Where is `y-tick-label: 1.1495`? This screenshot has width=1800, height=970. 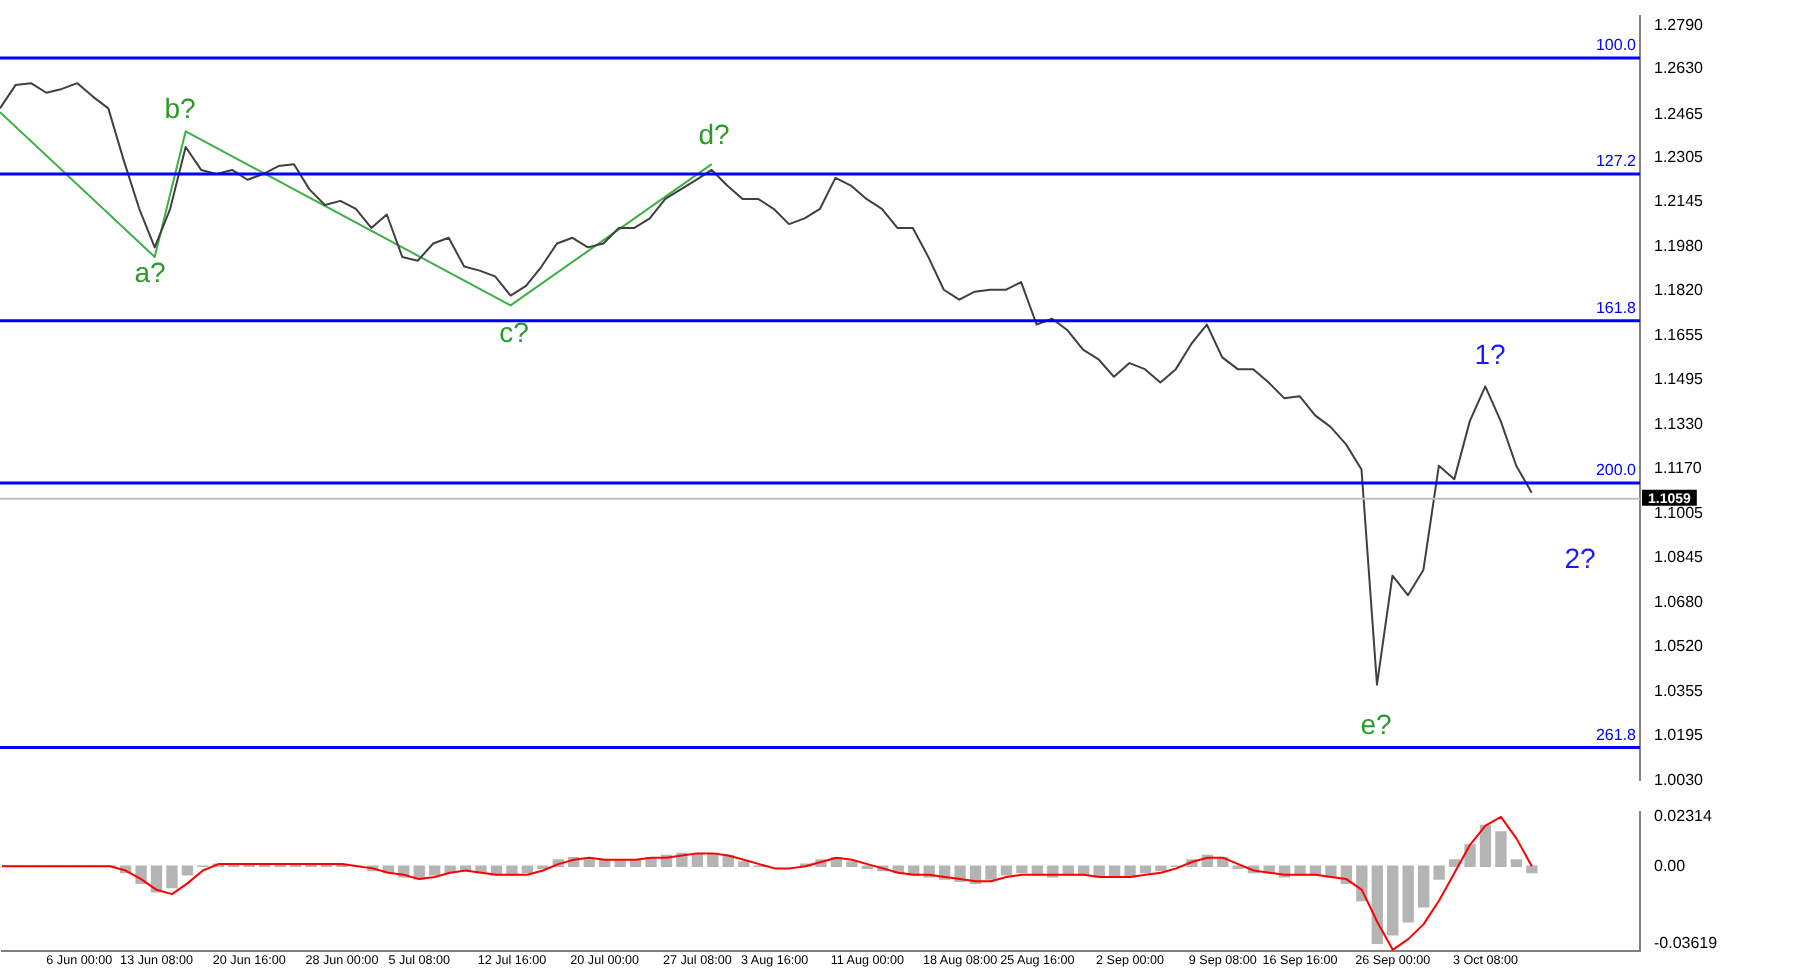
y-tick-label: 1.1495 is located at coordinates (1679, 378).